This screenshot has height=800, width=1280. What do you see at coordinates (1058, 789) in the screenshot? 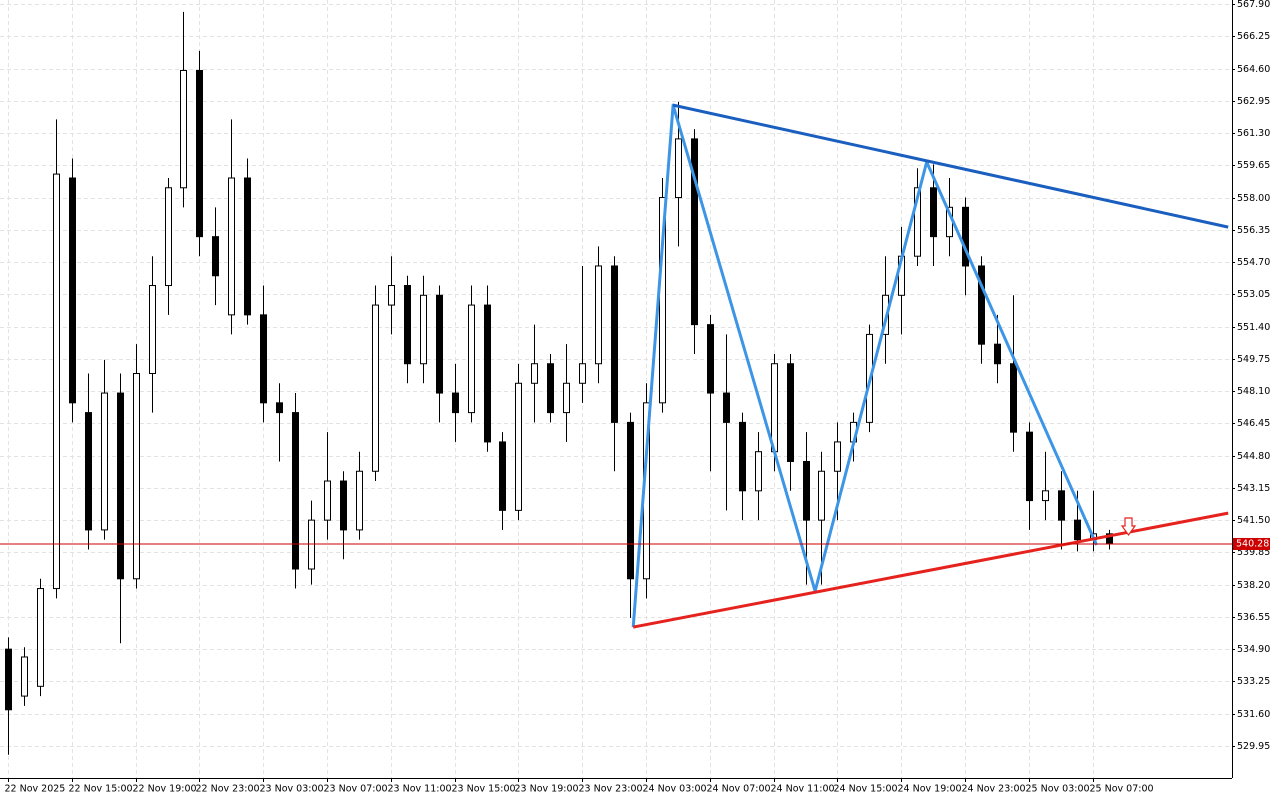
I see `x-tick-label: 25 Nov 03:00` at bounding box center [1058, 789].